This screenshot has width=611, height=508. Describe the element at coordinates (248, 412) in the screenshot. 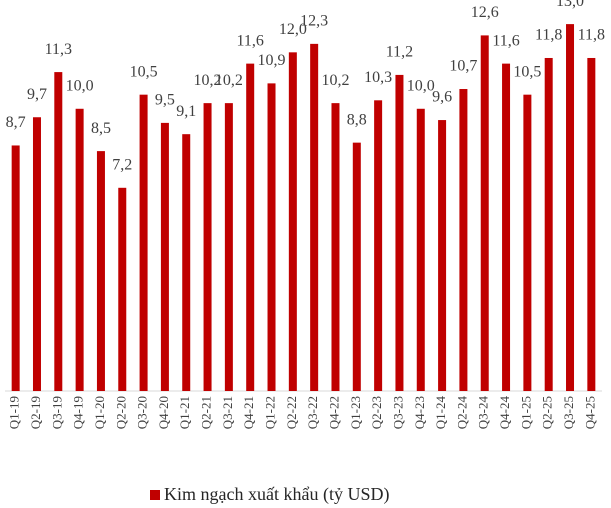

I see `x-tick-label: Q4-21` at that location.